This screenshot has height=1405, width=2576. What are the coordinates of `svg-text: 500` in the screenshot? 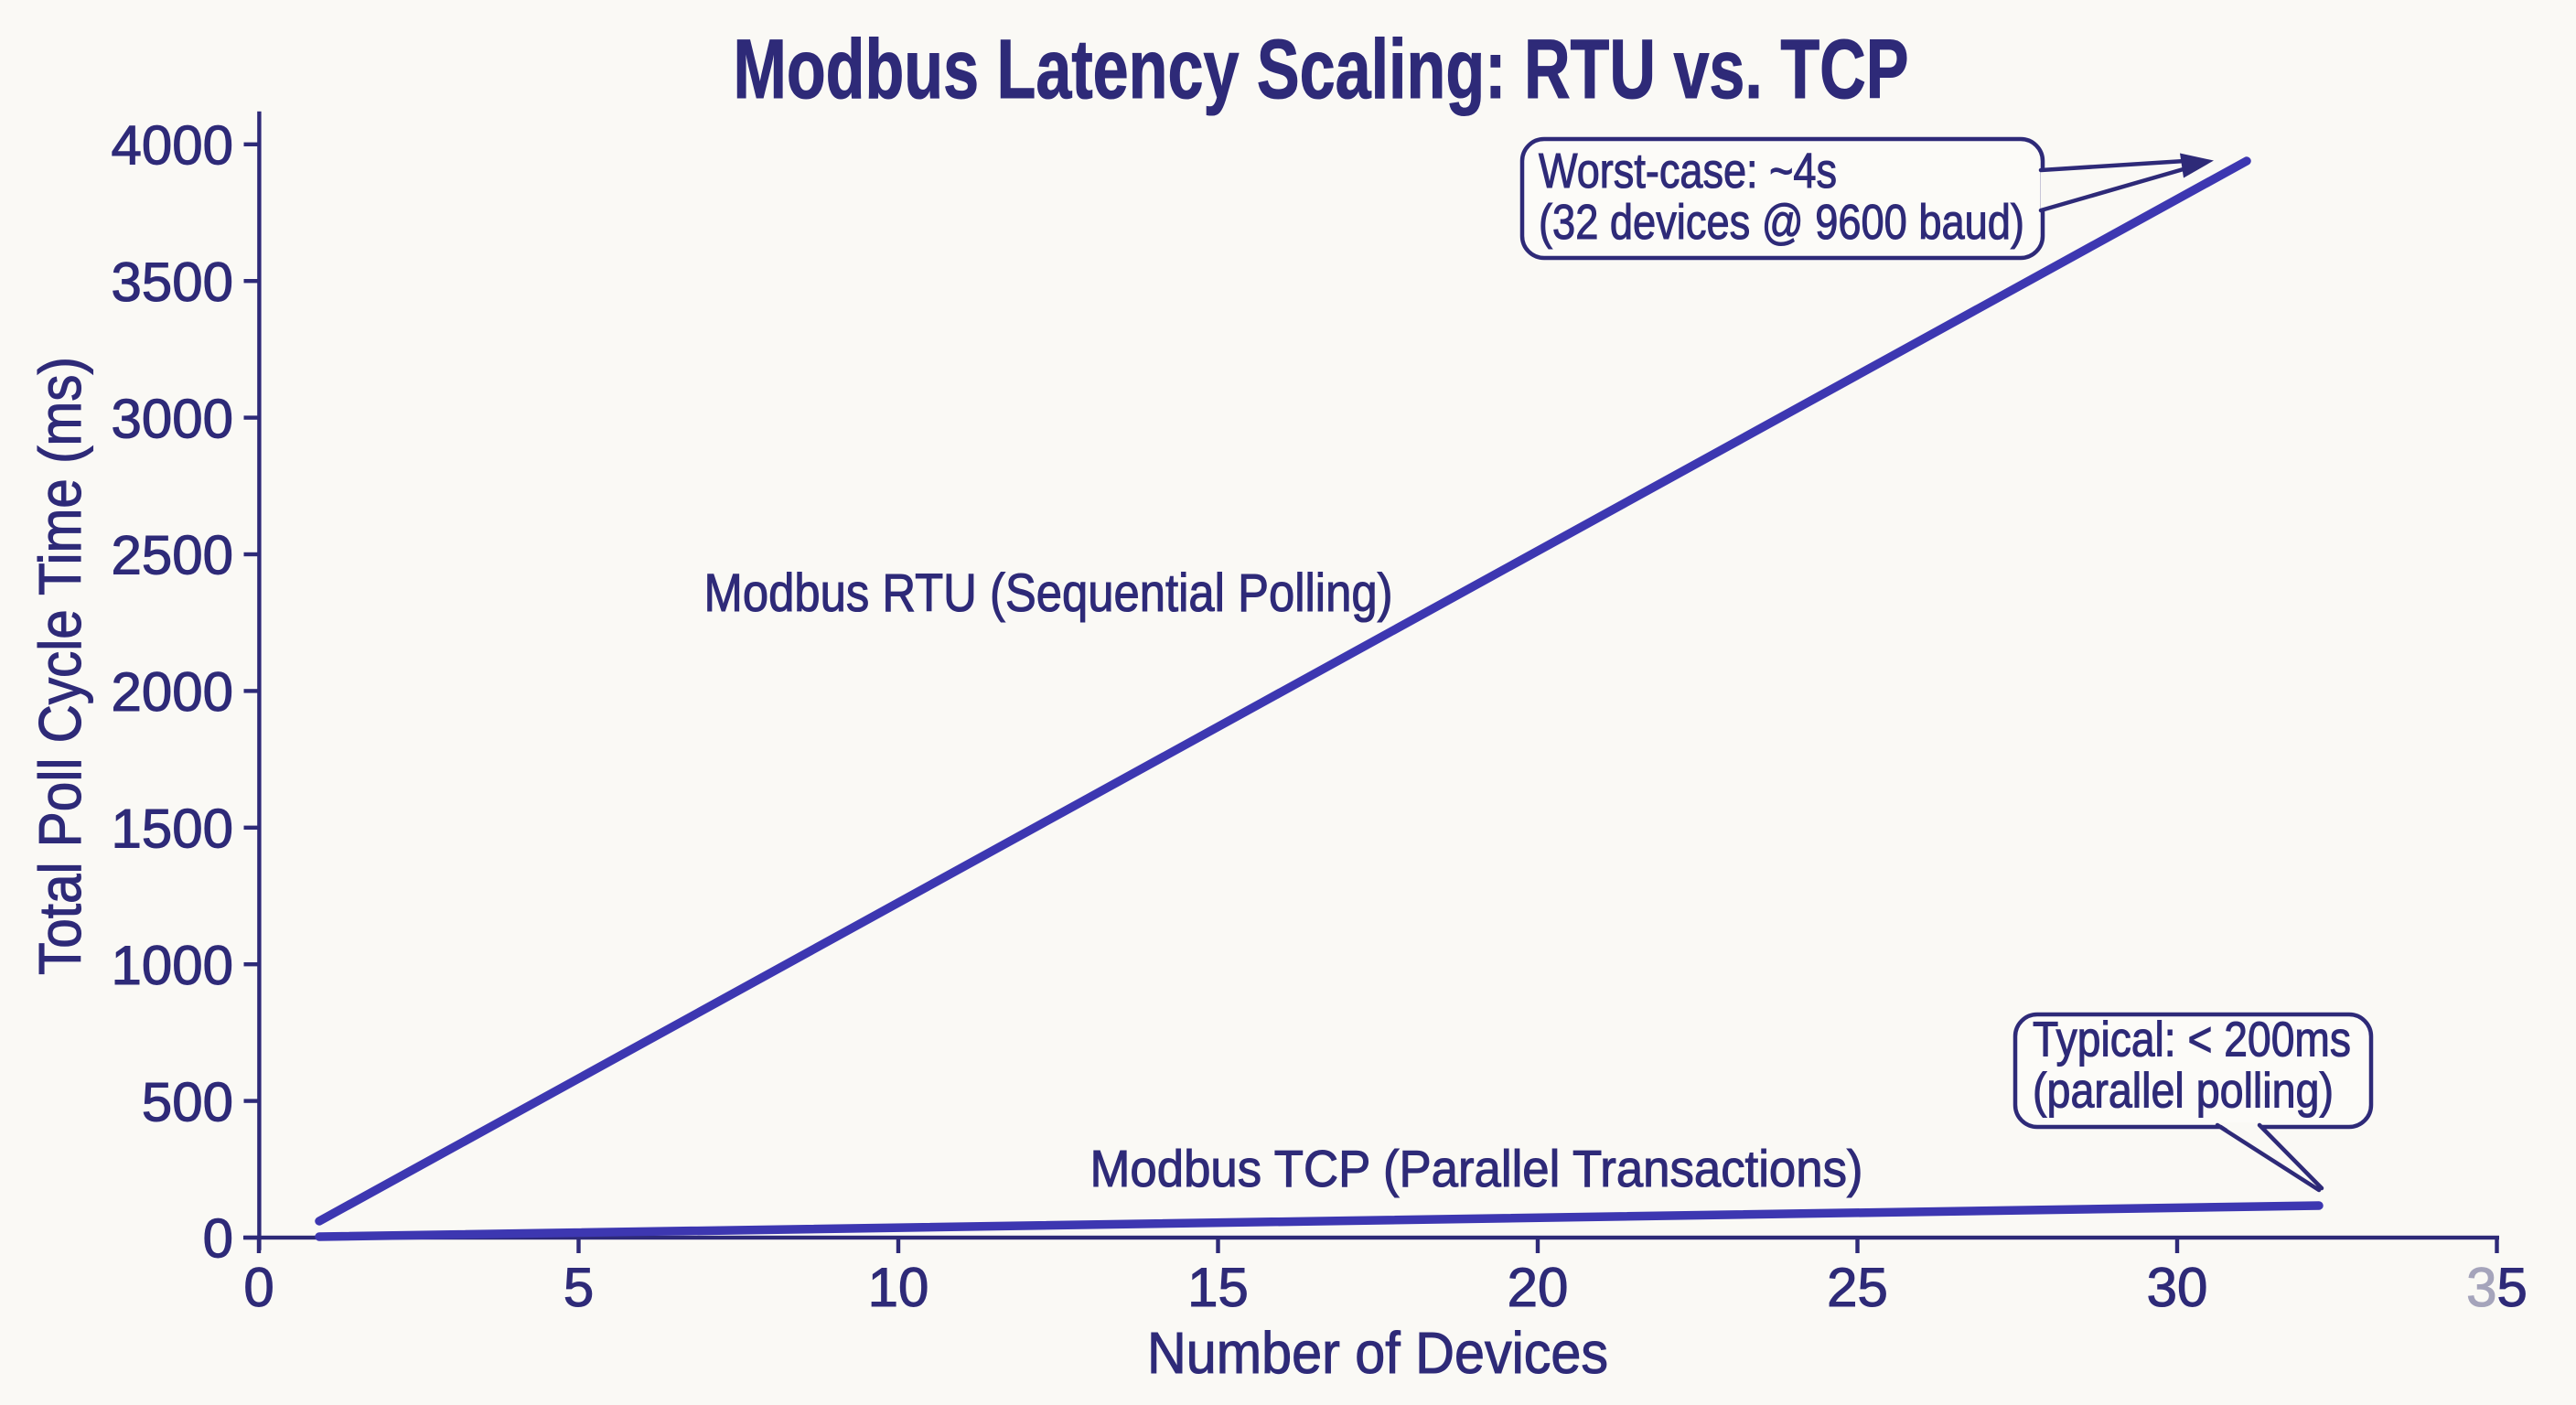 It's located at (187, 1101).